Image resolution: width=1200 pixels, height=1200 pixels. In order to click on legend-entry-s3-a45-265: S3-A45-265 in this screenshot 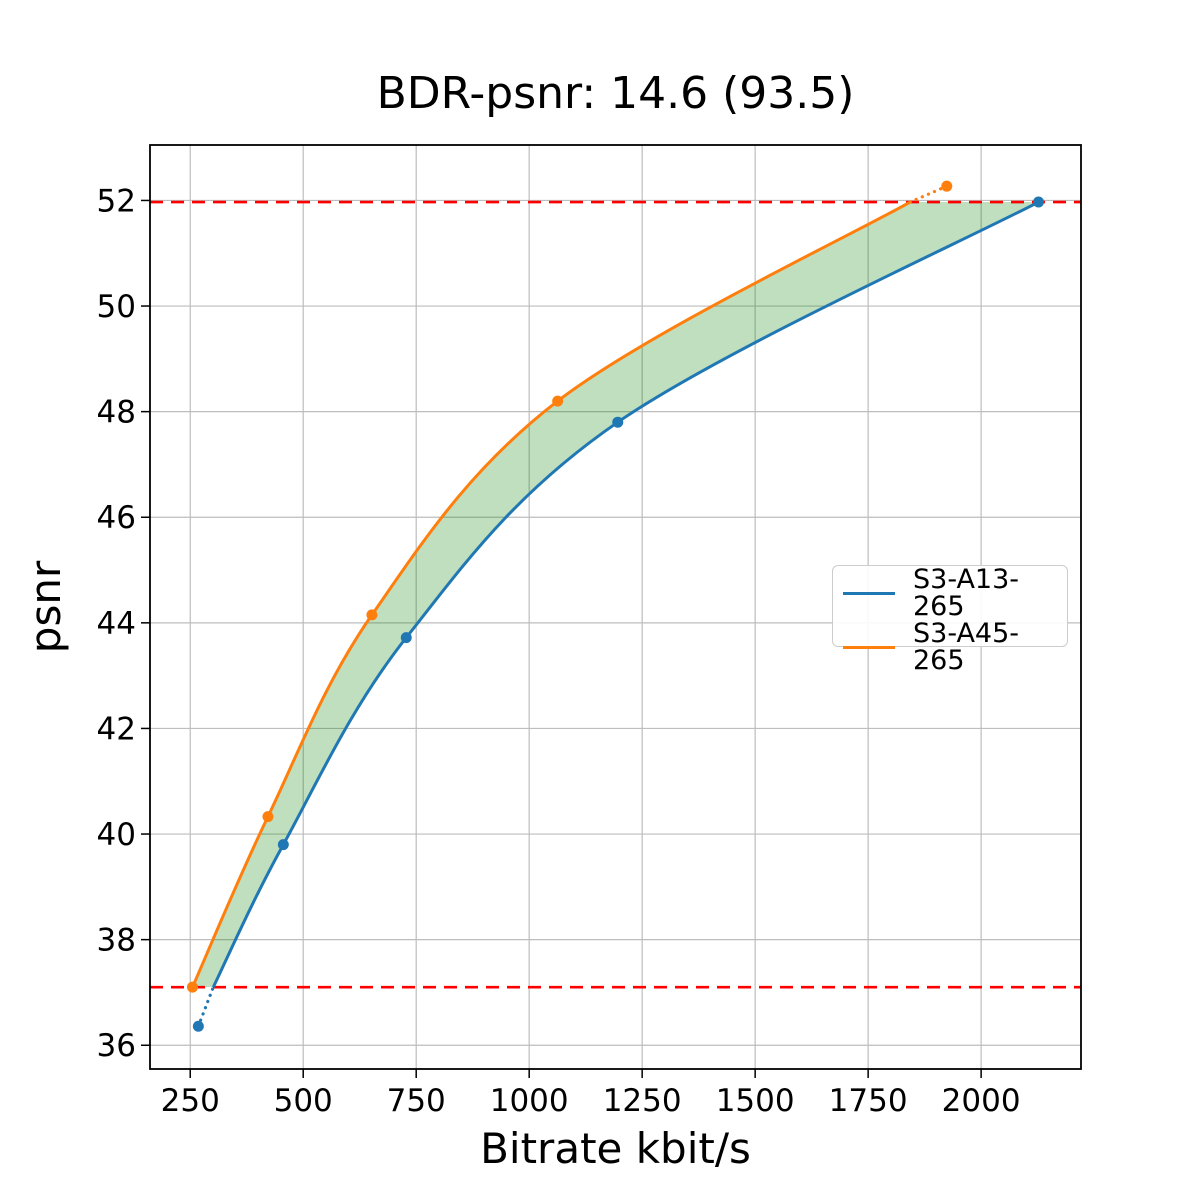, I will do `click(950, 647)`.